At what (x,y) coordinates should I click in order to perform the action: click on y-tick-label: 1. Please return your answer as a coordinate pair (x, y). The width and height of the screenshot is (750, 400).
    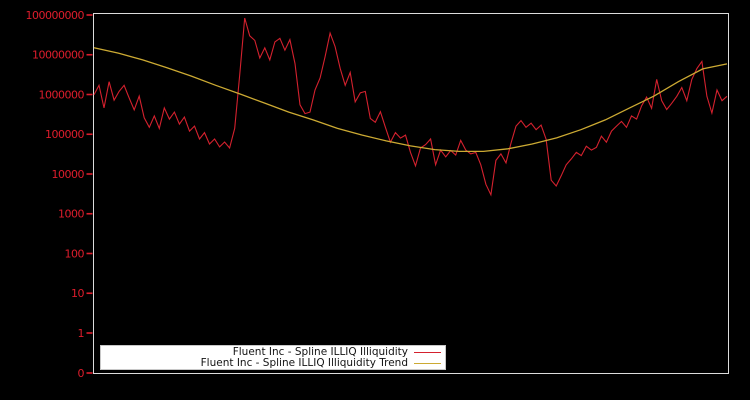
    Looking at the image, I should click on (81, 333).